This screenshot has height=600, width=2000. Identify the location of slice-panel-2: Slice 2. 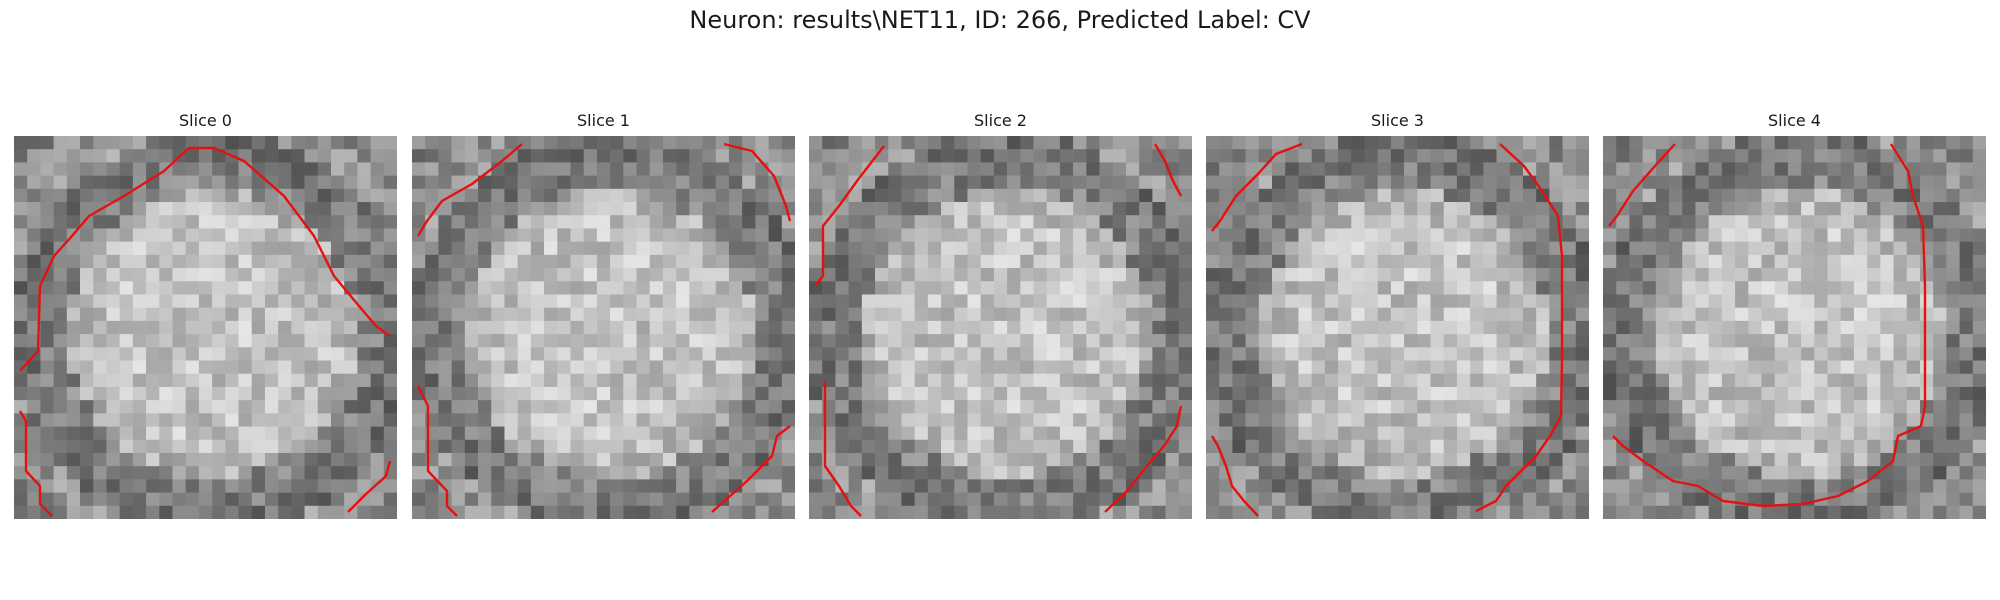
(1000, 314).